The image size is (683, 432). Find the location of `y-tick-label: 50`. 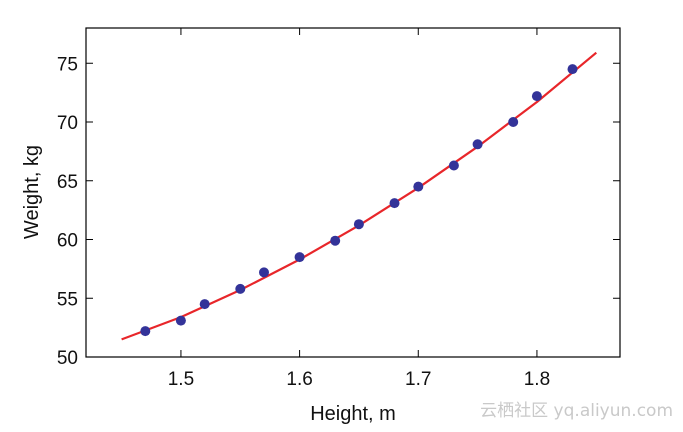

y-tick-label: 50 is located at coordinates (67, 358).